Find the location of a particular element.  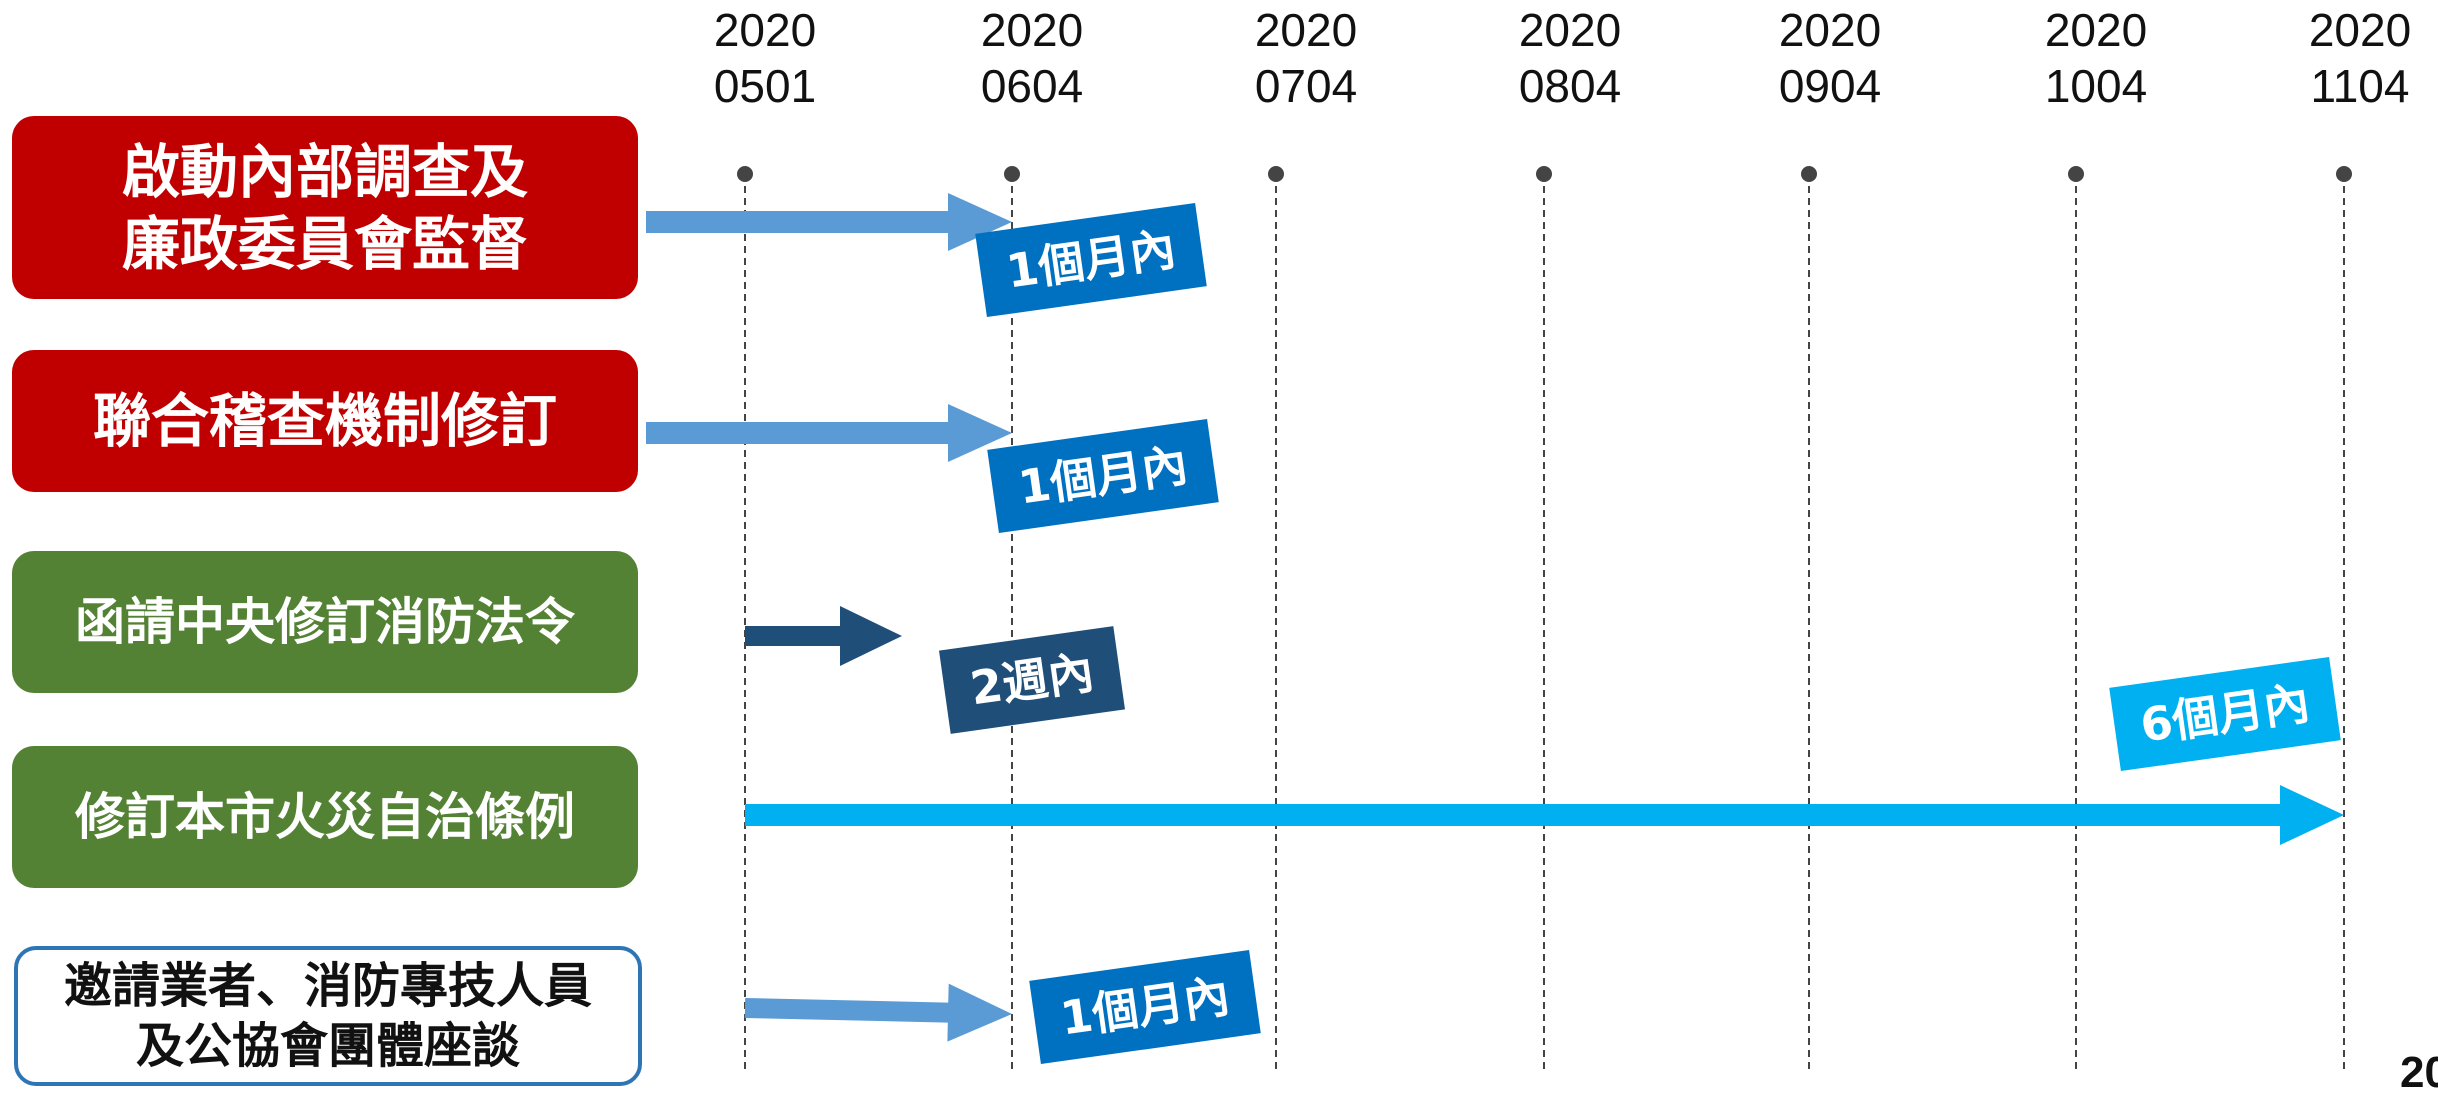

date-label-0804: 2020 0804 is located at coordinates (1570, 58).